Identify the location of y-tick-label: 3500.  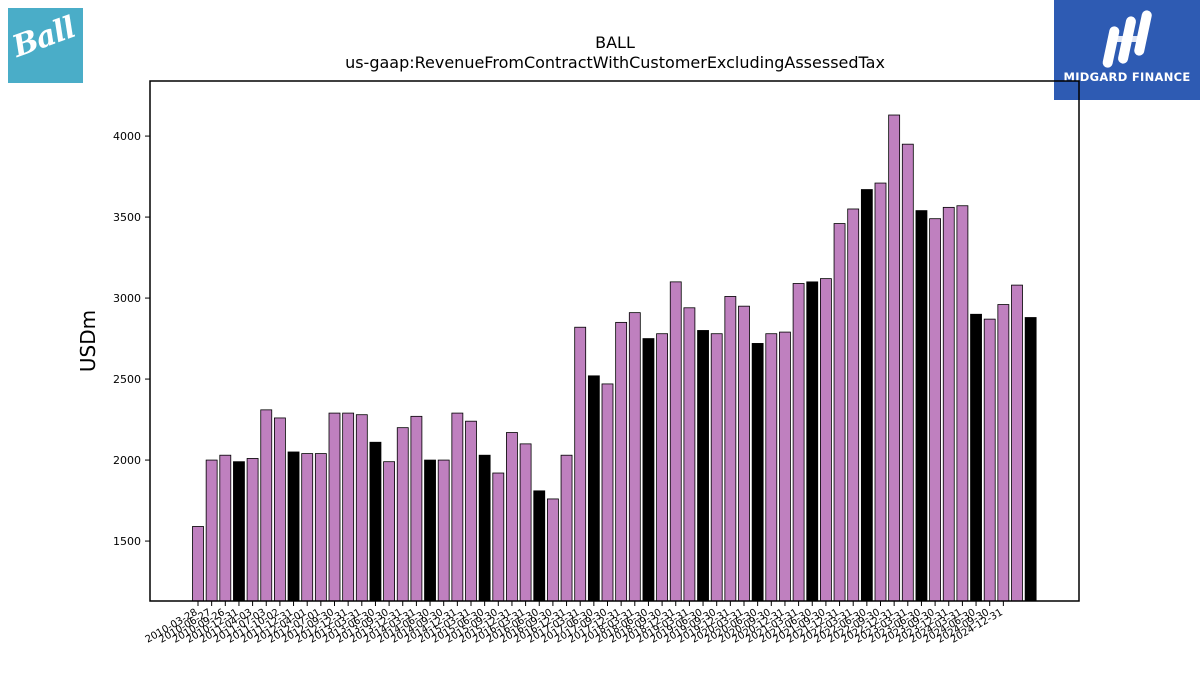
(127, 217).